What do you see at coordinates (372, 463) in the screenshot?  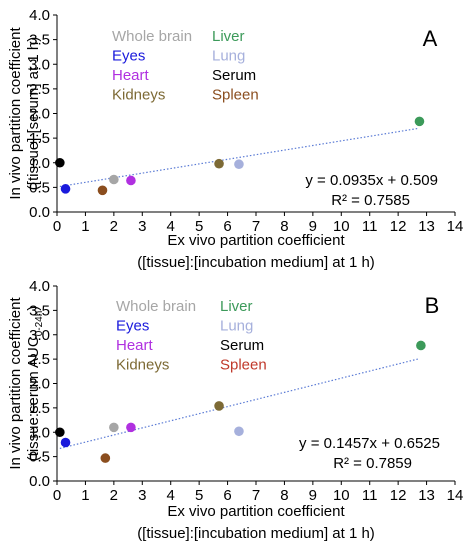 I see `r-squared-label: R² = 0.7859` at bounding box center [372, 463].